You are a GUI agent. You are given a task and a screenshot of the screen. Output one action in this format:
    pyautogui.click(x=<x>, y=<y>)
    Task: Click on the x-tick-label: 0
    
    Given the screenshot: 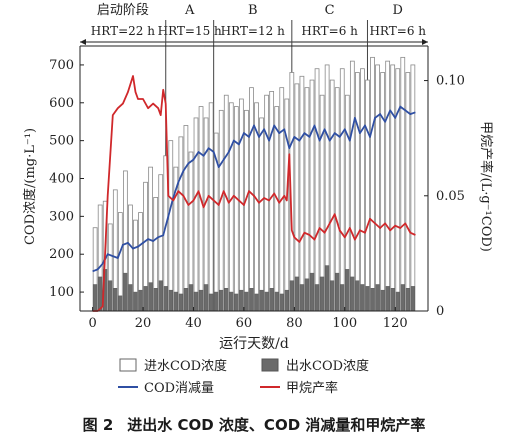 What is the action you would take?
    pyautogui.click(x=92, y=323)
    